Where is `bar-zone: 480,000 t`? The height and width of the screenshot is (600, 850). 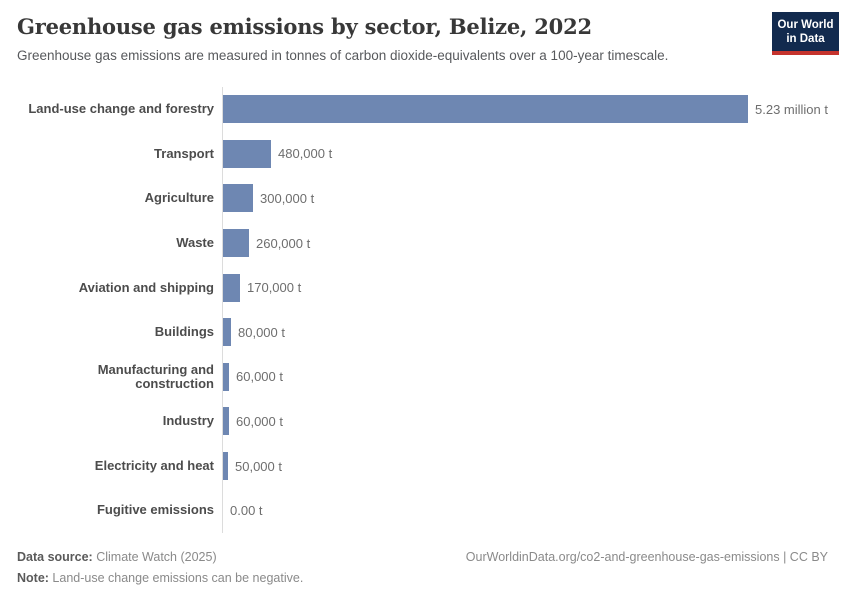
bar-zone: 480,000 t is located at coordinates (528, 154).